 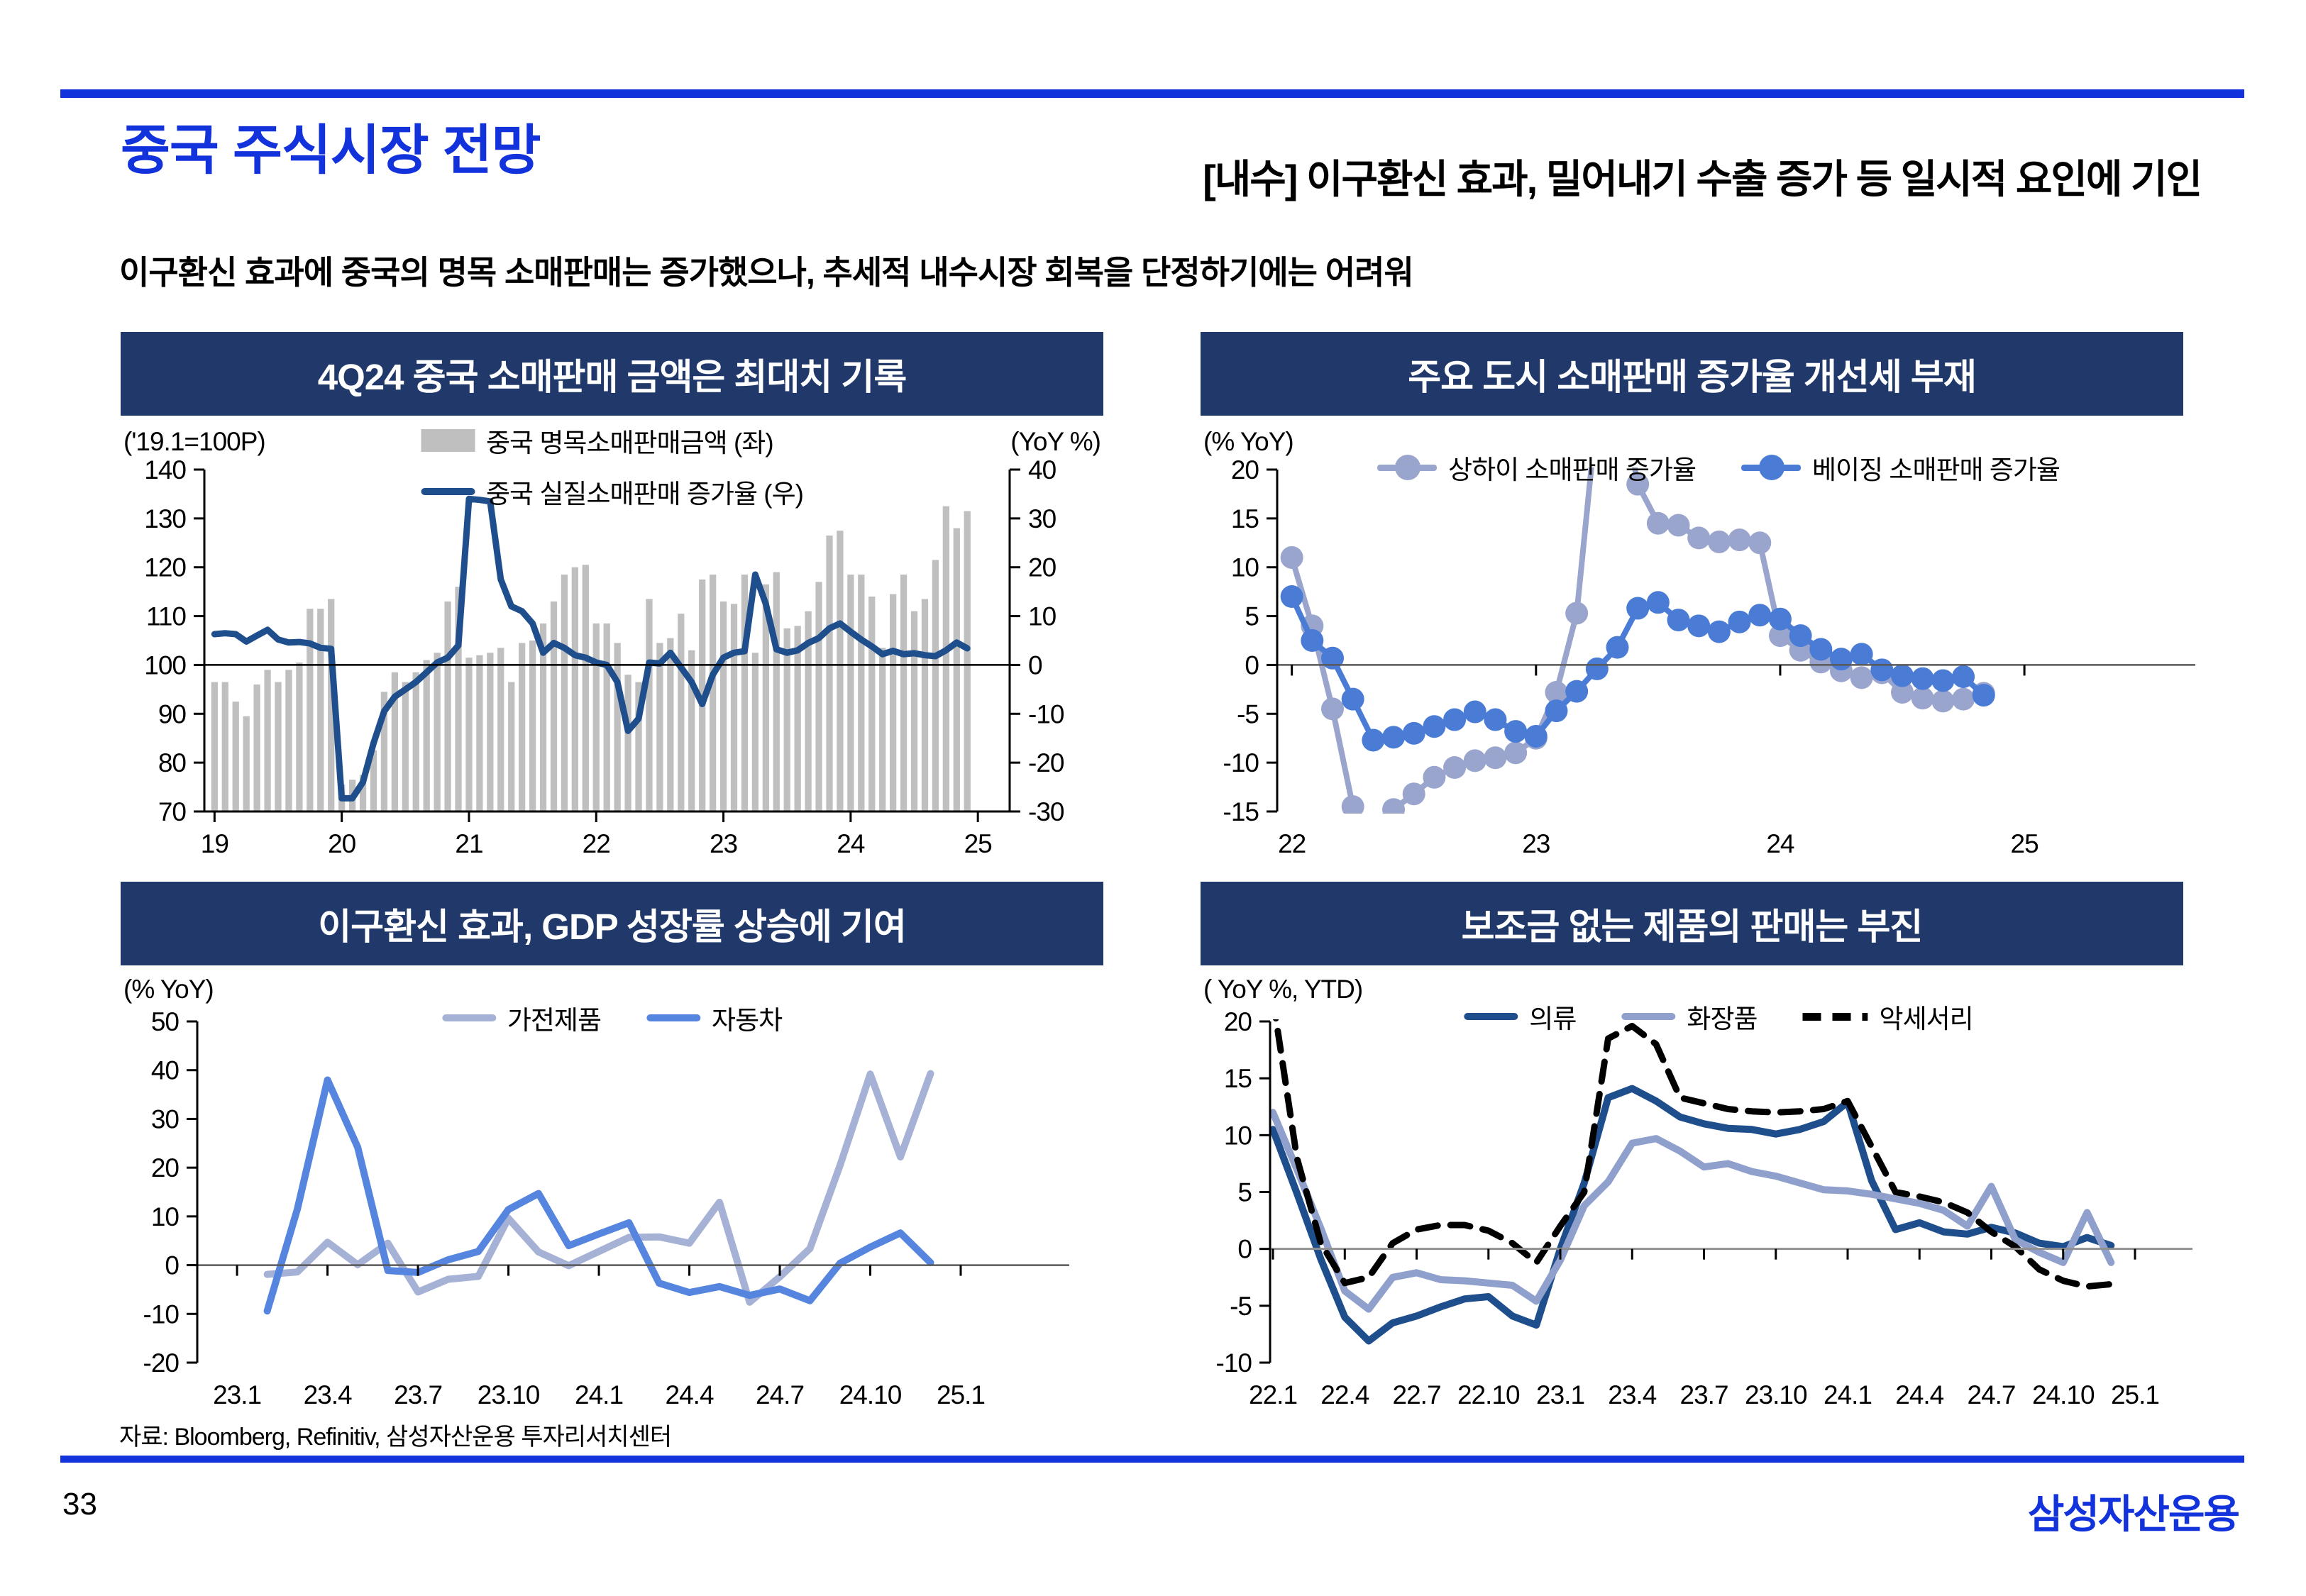 What do you see at coordinates (172, 811) in the screenshot?
I see `svg-text: 70` at bounding box center [172, 811].